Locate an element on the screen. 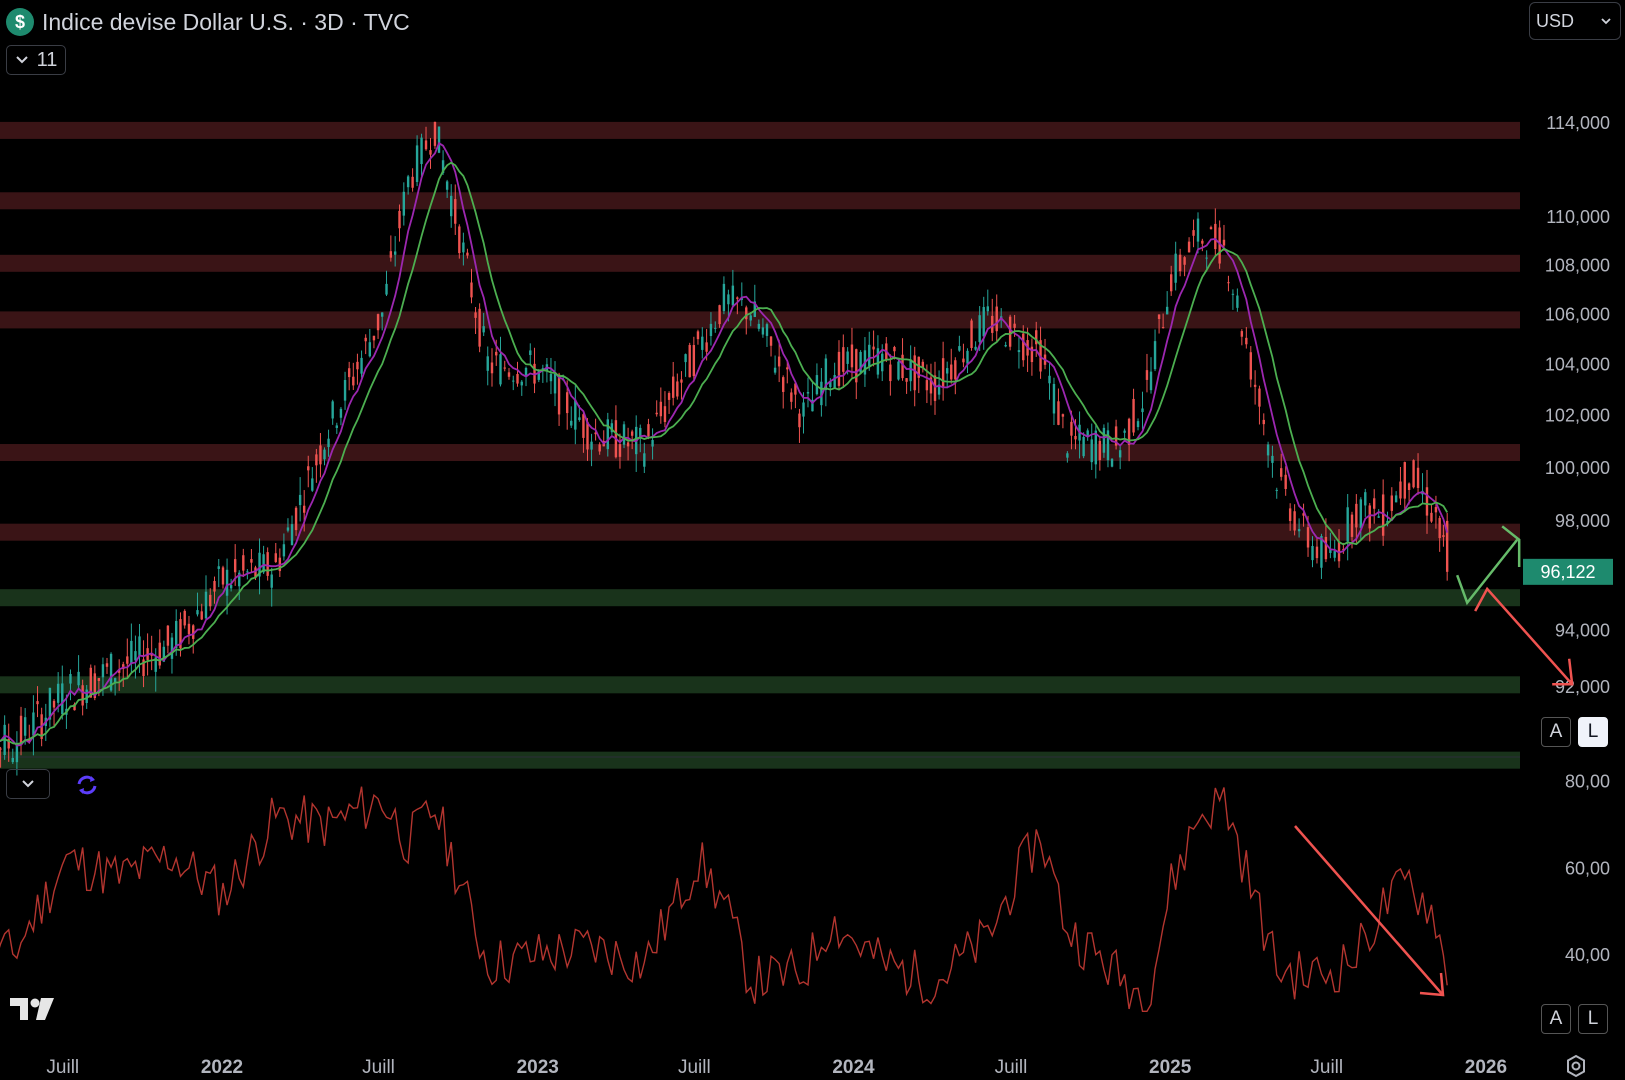  rsi-log-scale-button: L is located at coordinates (1593, 1019).